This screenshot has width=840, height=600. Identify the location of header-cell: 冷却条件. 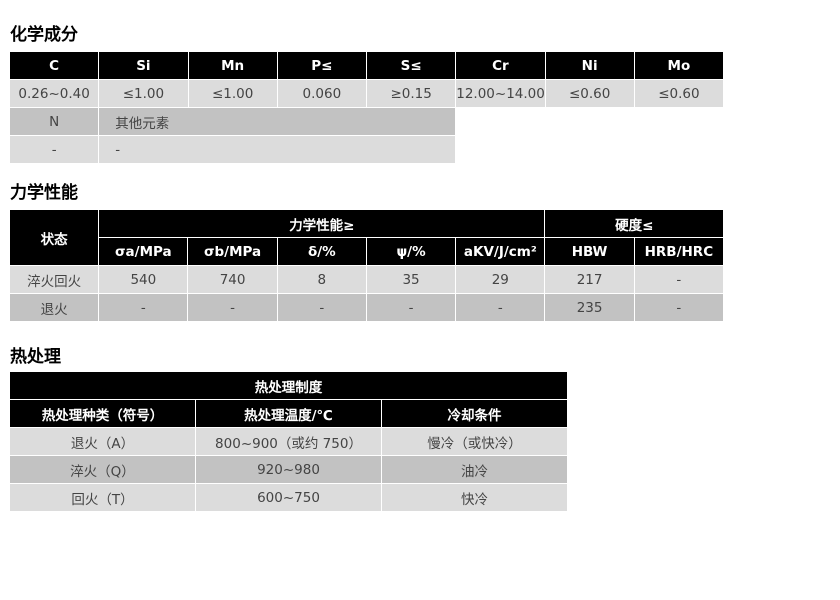
(475, 413).